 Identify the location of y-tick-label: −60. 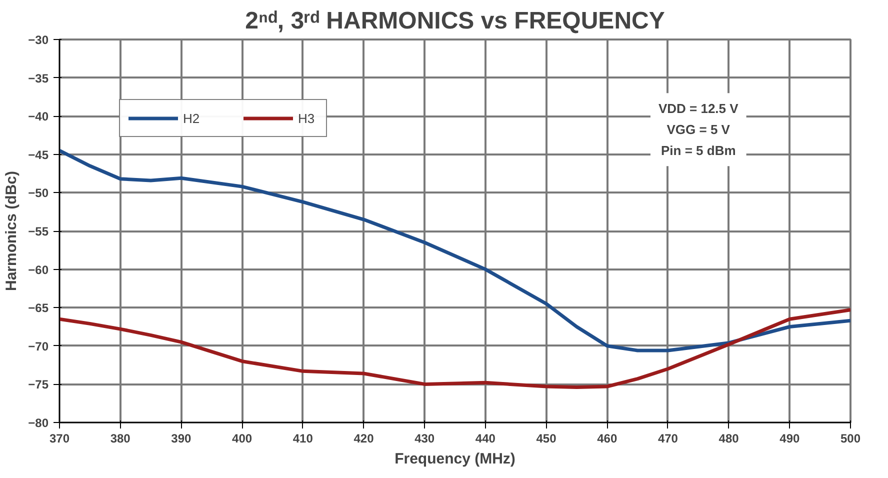
(38, 269).